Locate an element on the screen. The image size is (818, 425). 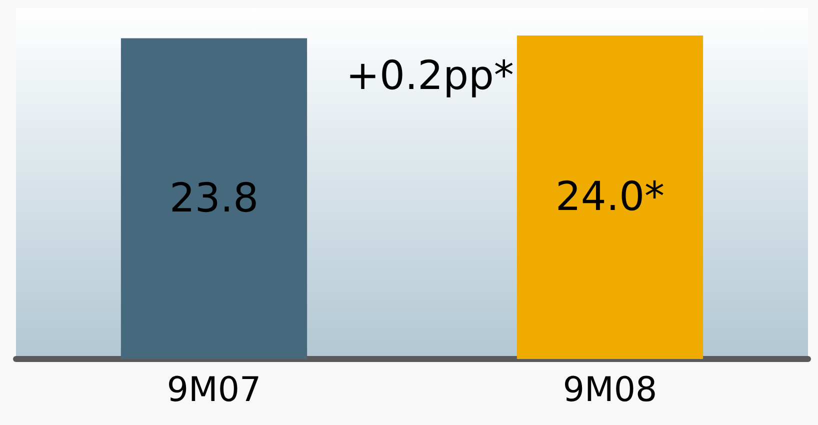
data-label: 23.8 is located at coordinates (214, 199).